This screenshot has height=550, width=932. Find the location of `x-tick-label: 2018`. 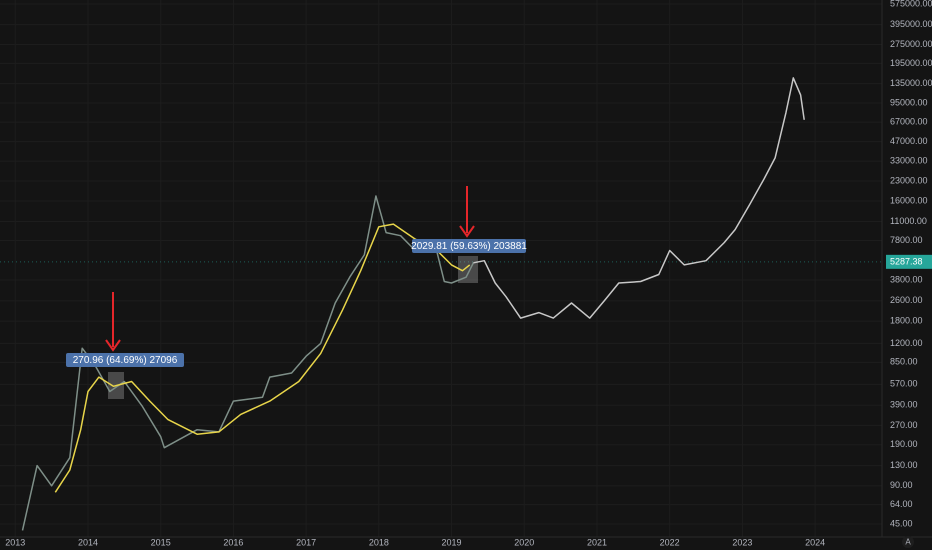

x-tick-label: 2018 is located at coordinates (379, 542).